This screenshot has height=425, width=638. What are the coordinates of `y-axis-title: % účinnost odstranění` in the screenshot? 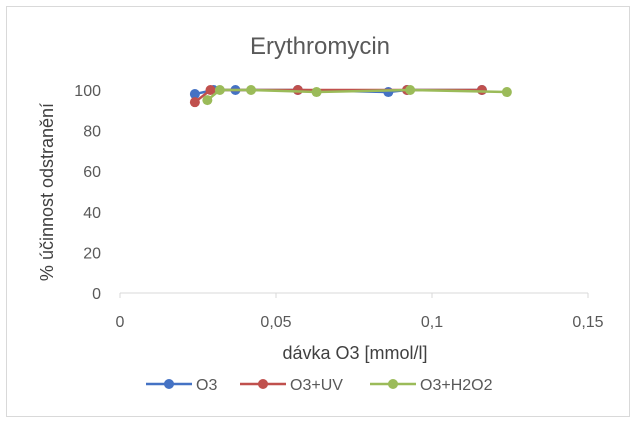 It's located at (47, 192).